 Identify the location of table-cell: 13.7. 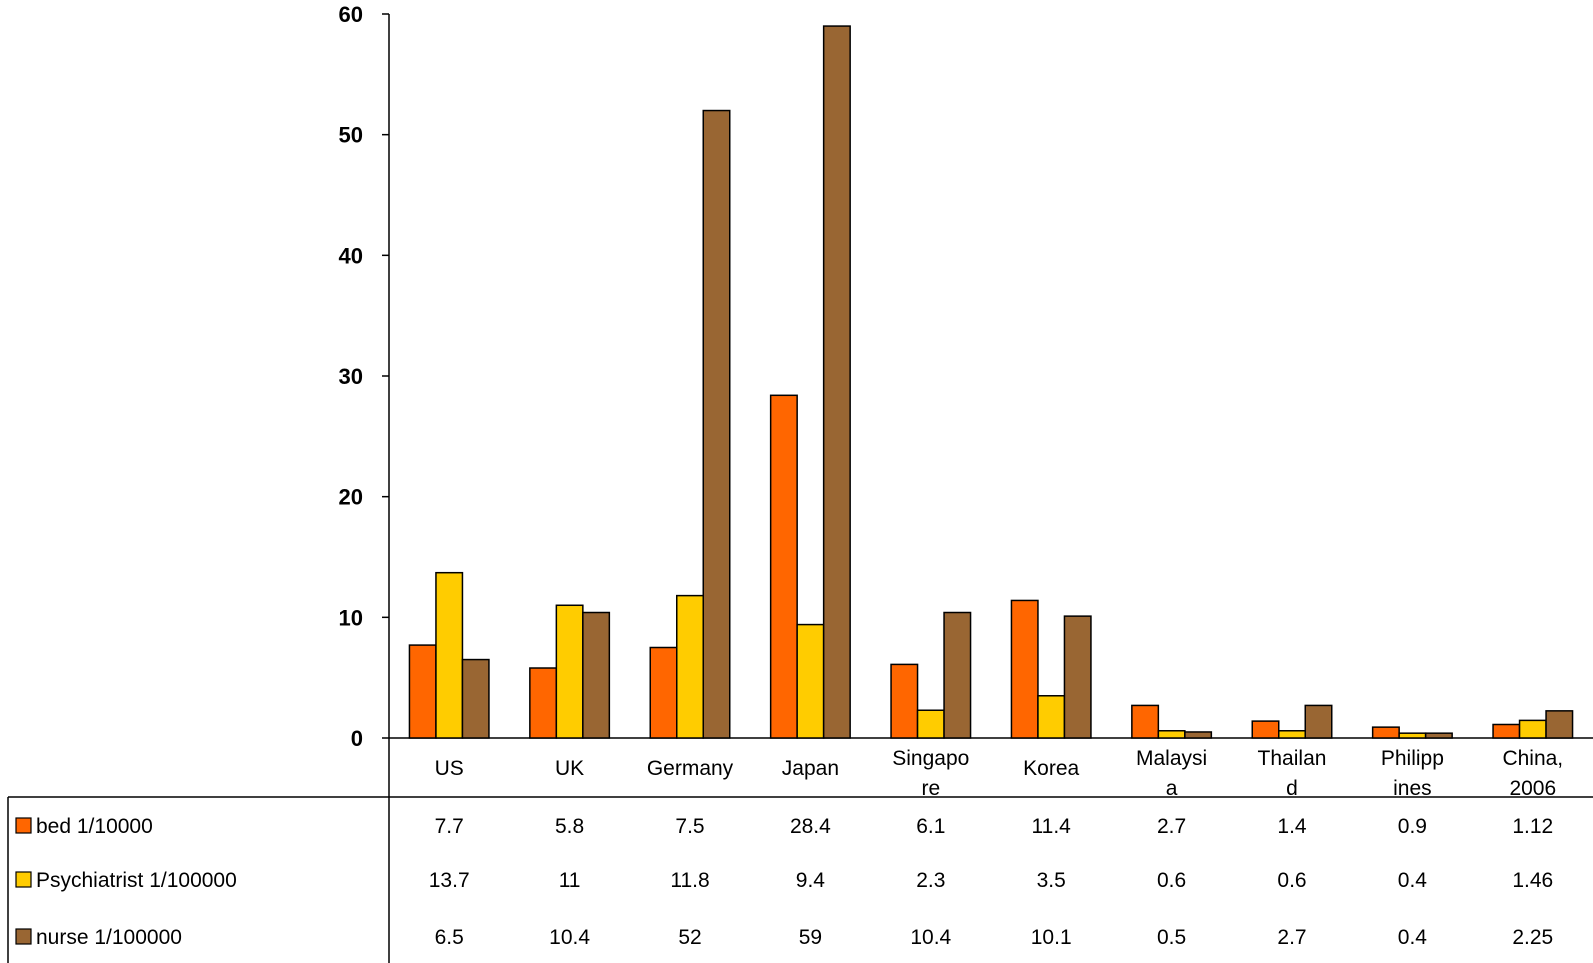
(449, 880).